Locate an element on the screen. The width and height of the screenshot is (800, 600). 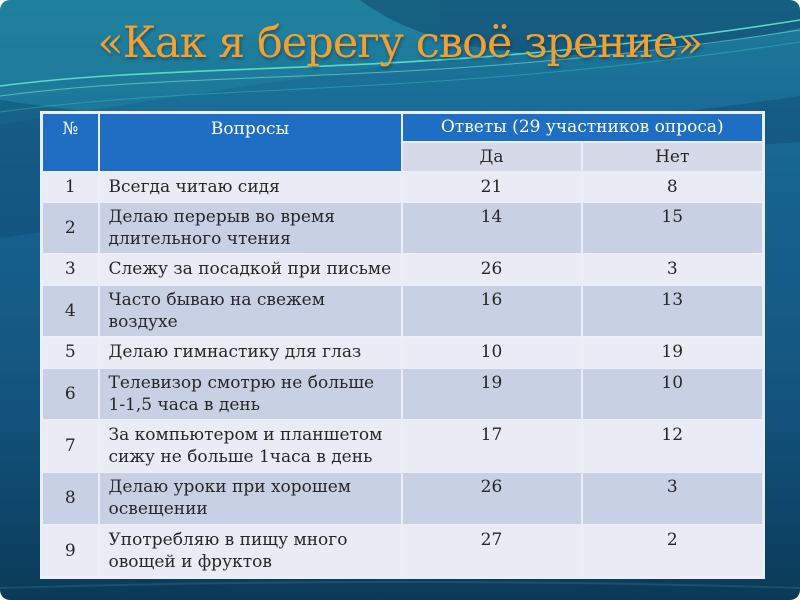
column-header-answers: Ответы (29 участников опроса) is located at coordinates (582, 127).